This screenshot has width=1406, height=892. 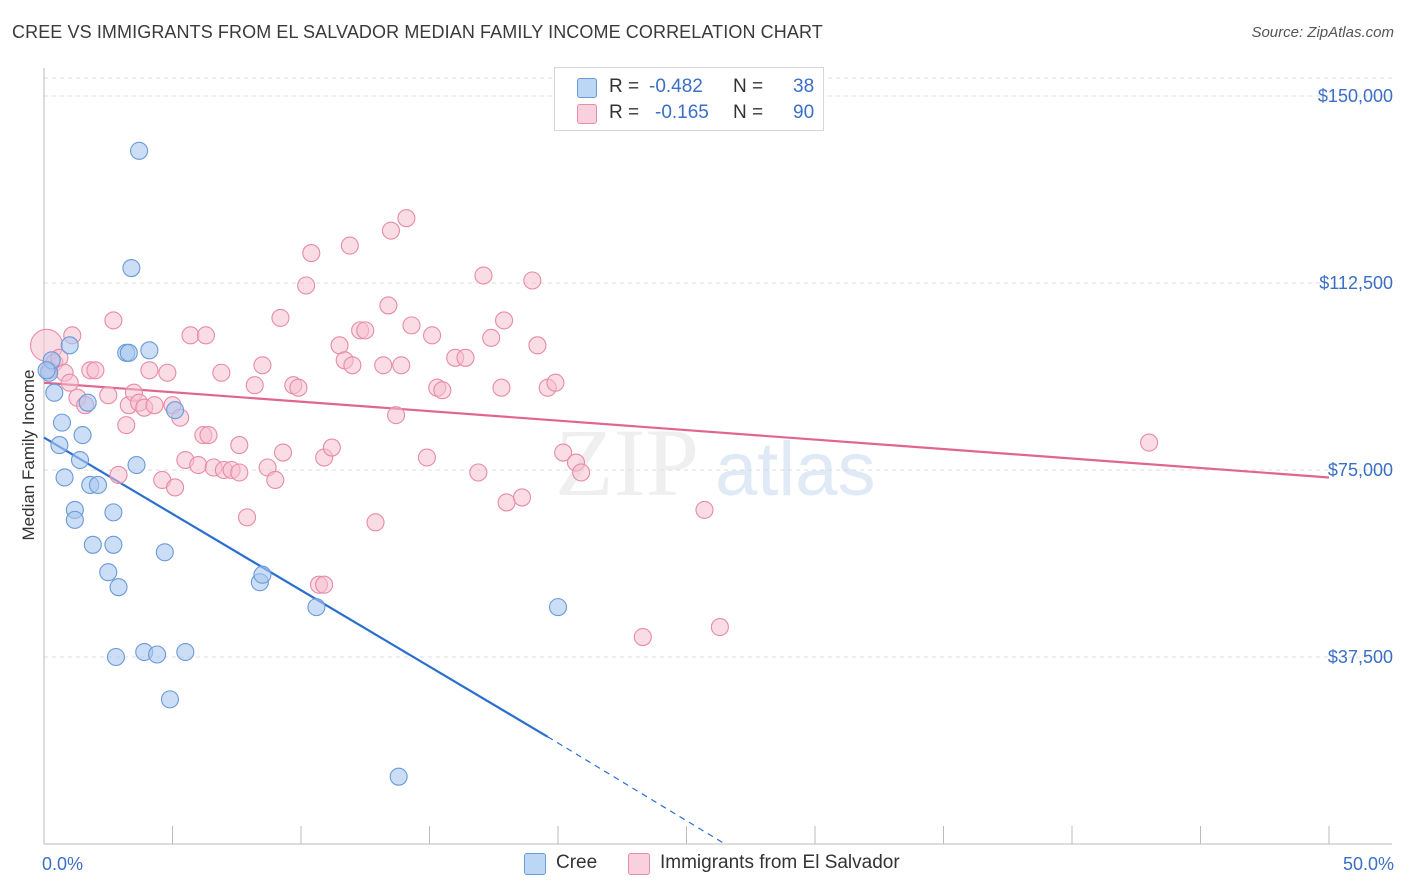 I want to click on legend-swatch-cree, so click(x=587, y=88).